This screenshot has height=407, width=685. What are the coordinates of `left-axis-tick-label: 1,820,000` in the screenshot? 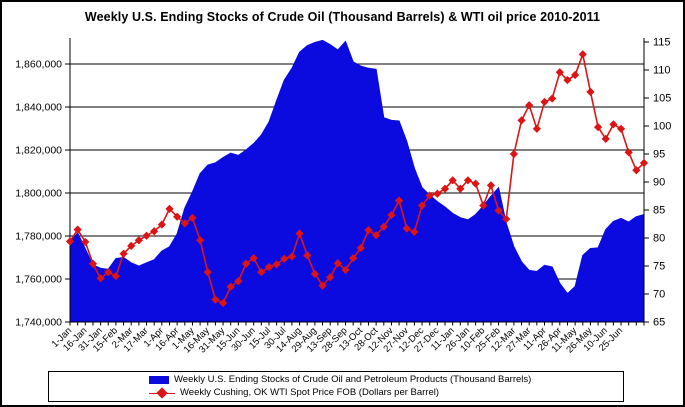 It's located at (38, 151).